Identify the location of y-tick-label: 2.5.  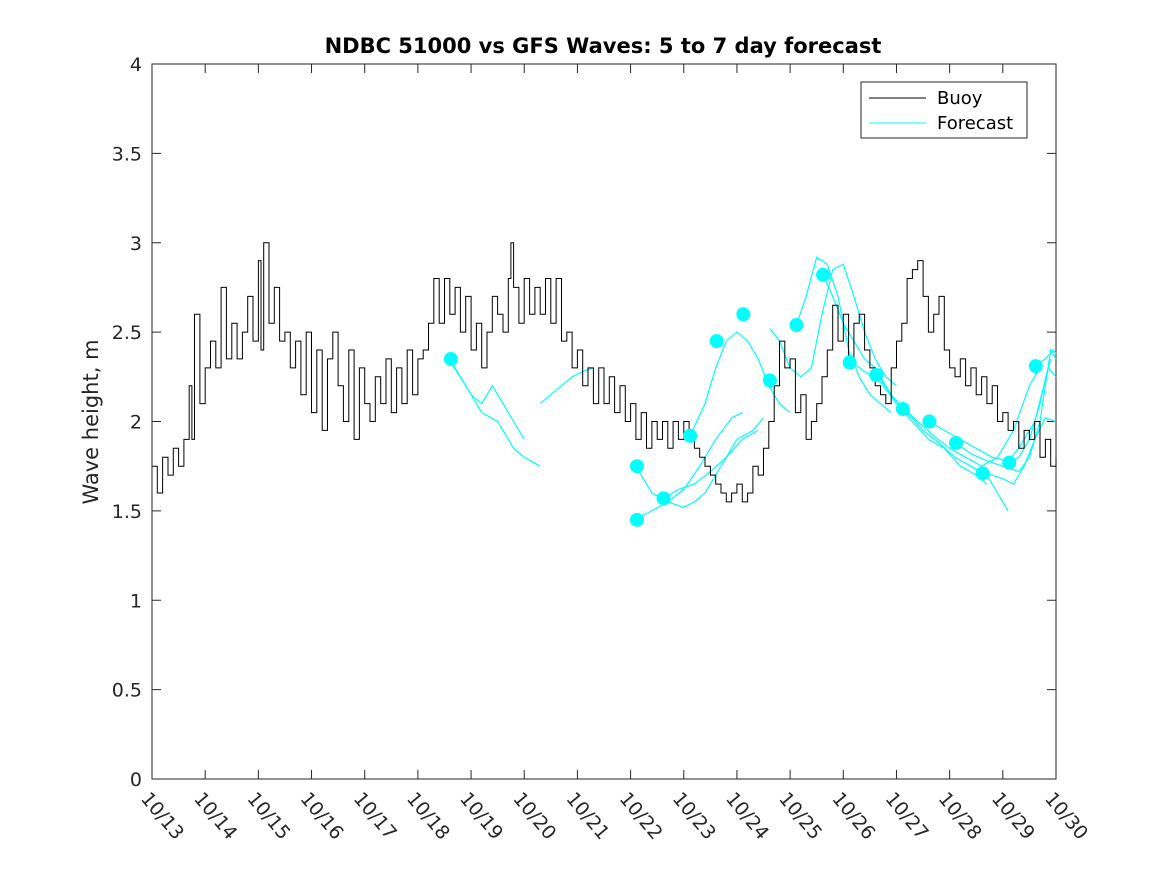
(127, 333).